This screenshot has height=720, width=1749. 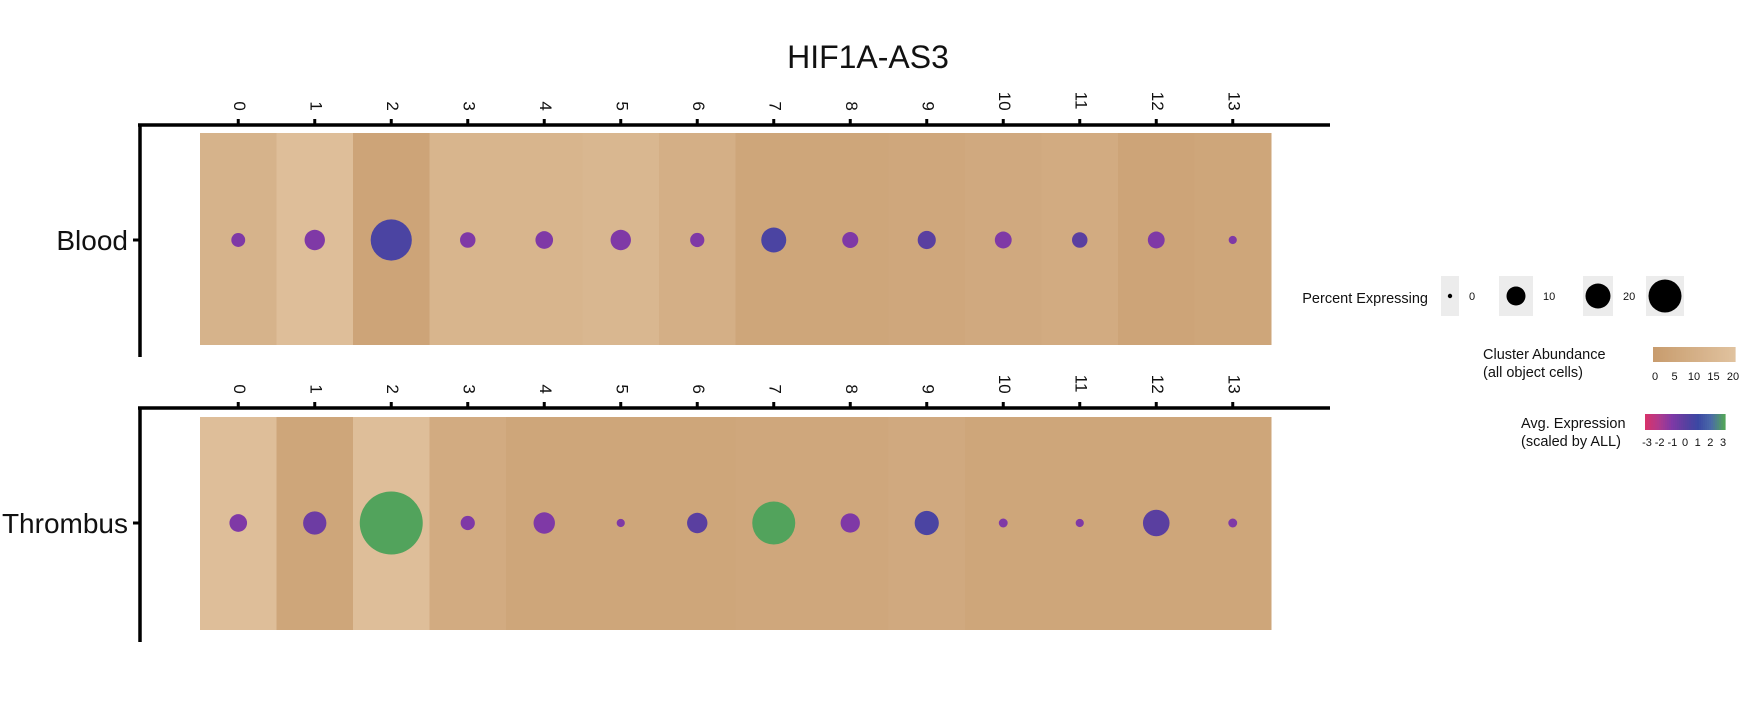 I want to click on legend-tick-label: -3, so click(x=1647, y=443).